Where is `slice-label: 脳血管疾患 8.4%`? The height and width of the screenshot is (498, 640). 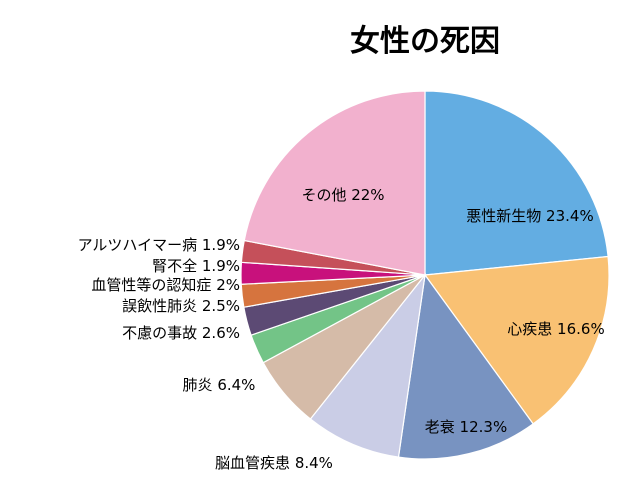
slice-label: 脳血管疾患 8.4% is located at coordinates (274, 463).